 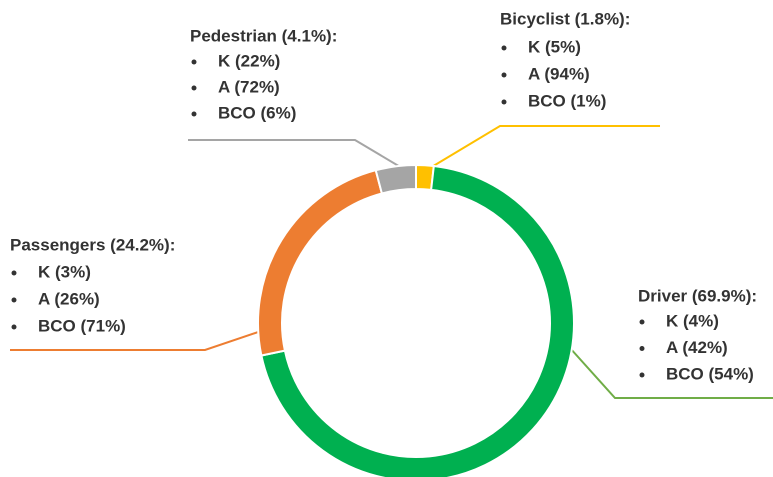 I want to click on breakdown-item: K (22%), so click(x=249, y=60).